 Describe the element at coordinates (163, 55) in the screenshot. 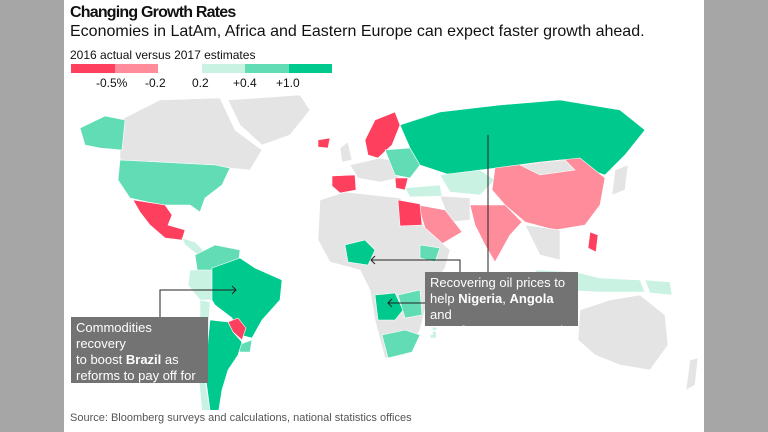

I see `legend-title: 2016 actual versus 2017 estimates` at that location.